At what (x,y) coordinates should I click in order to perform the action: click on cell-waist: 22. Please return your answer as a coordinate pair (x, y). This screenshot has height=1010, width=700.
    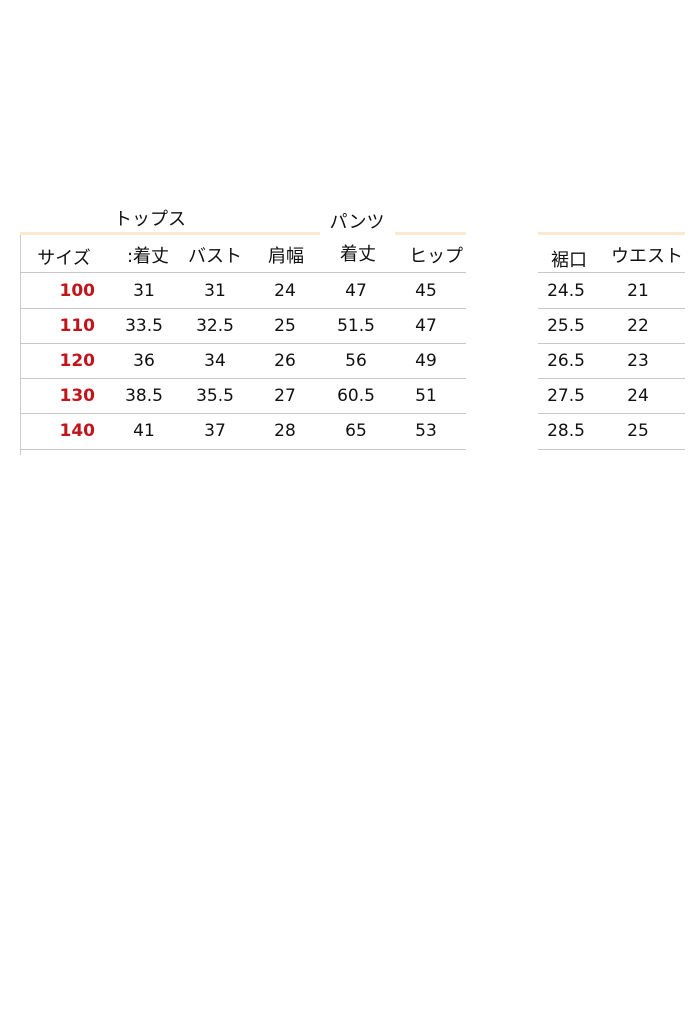
    Looking at the image, I should click on (638, 326).